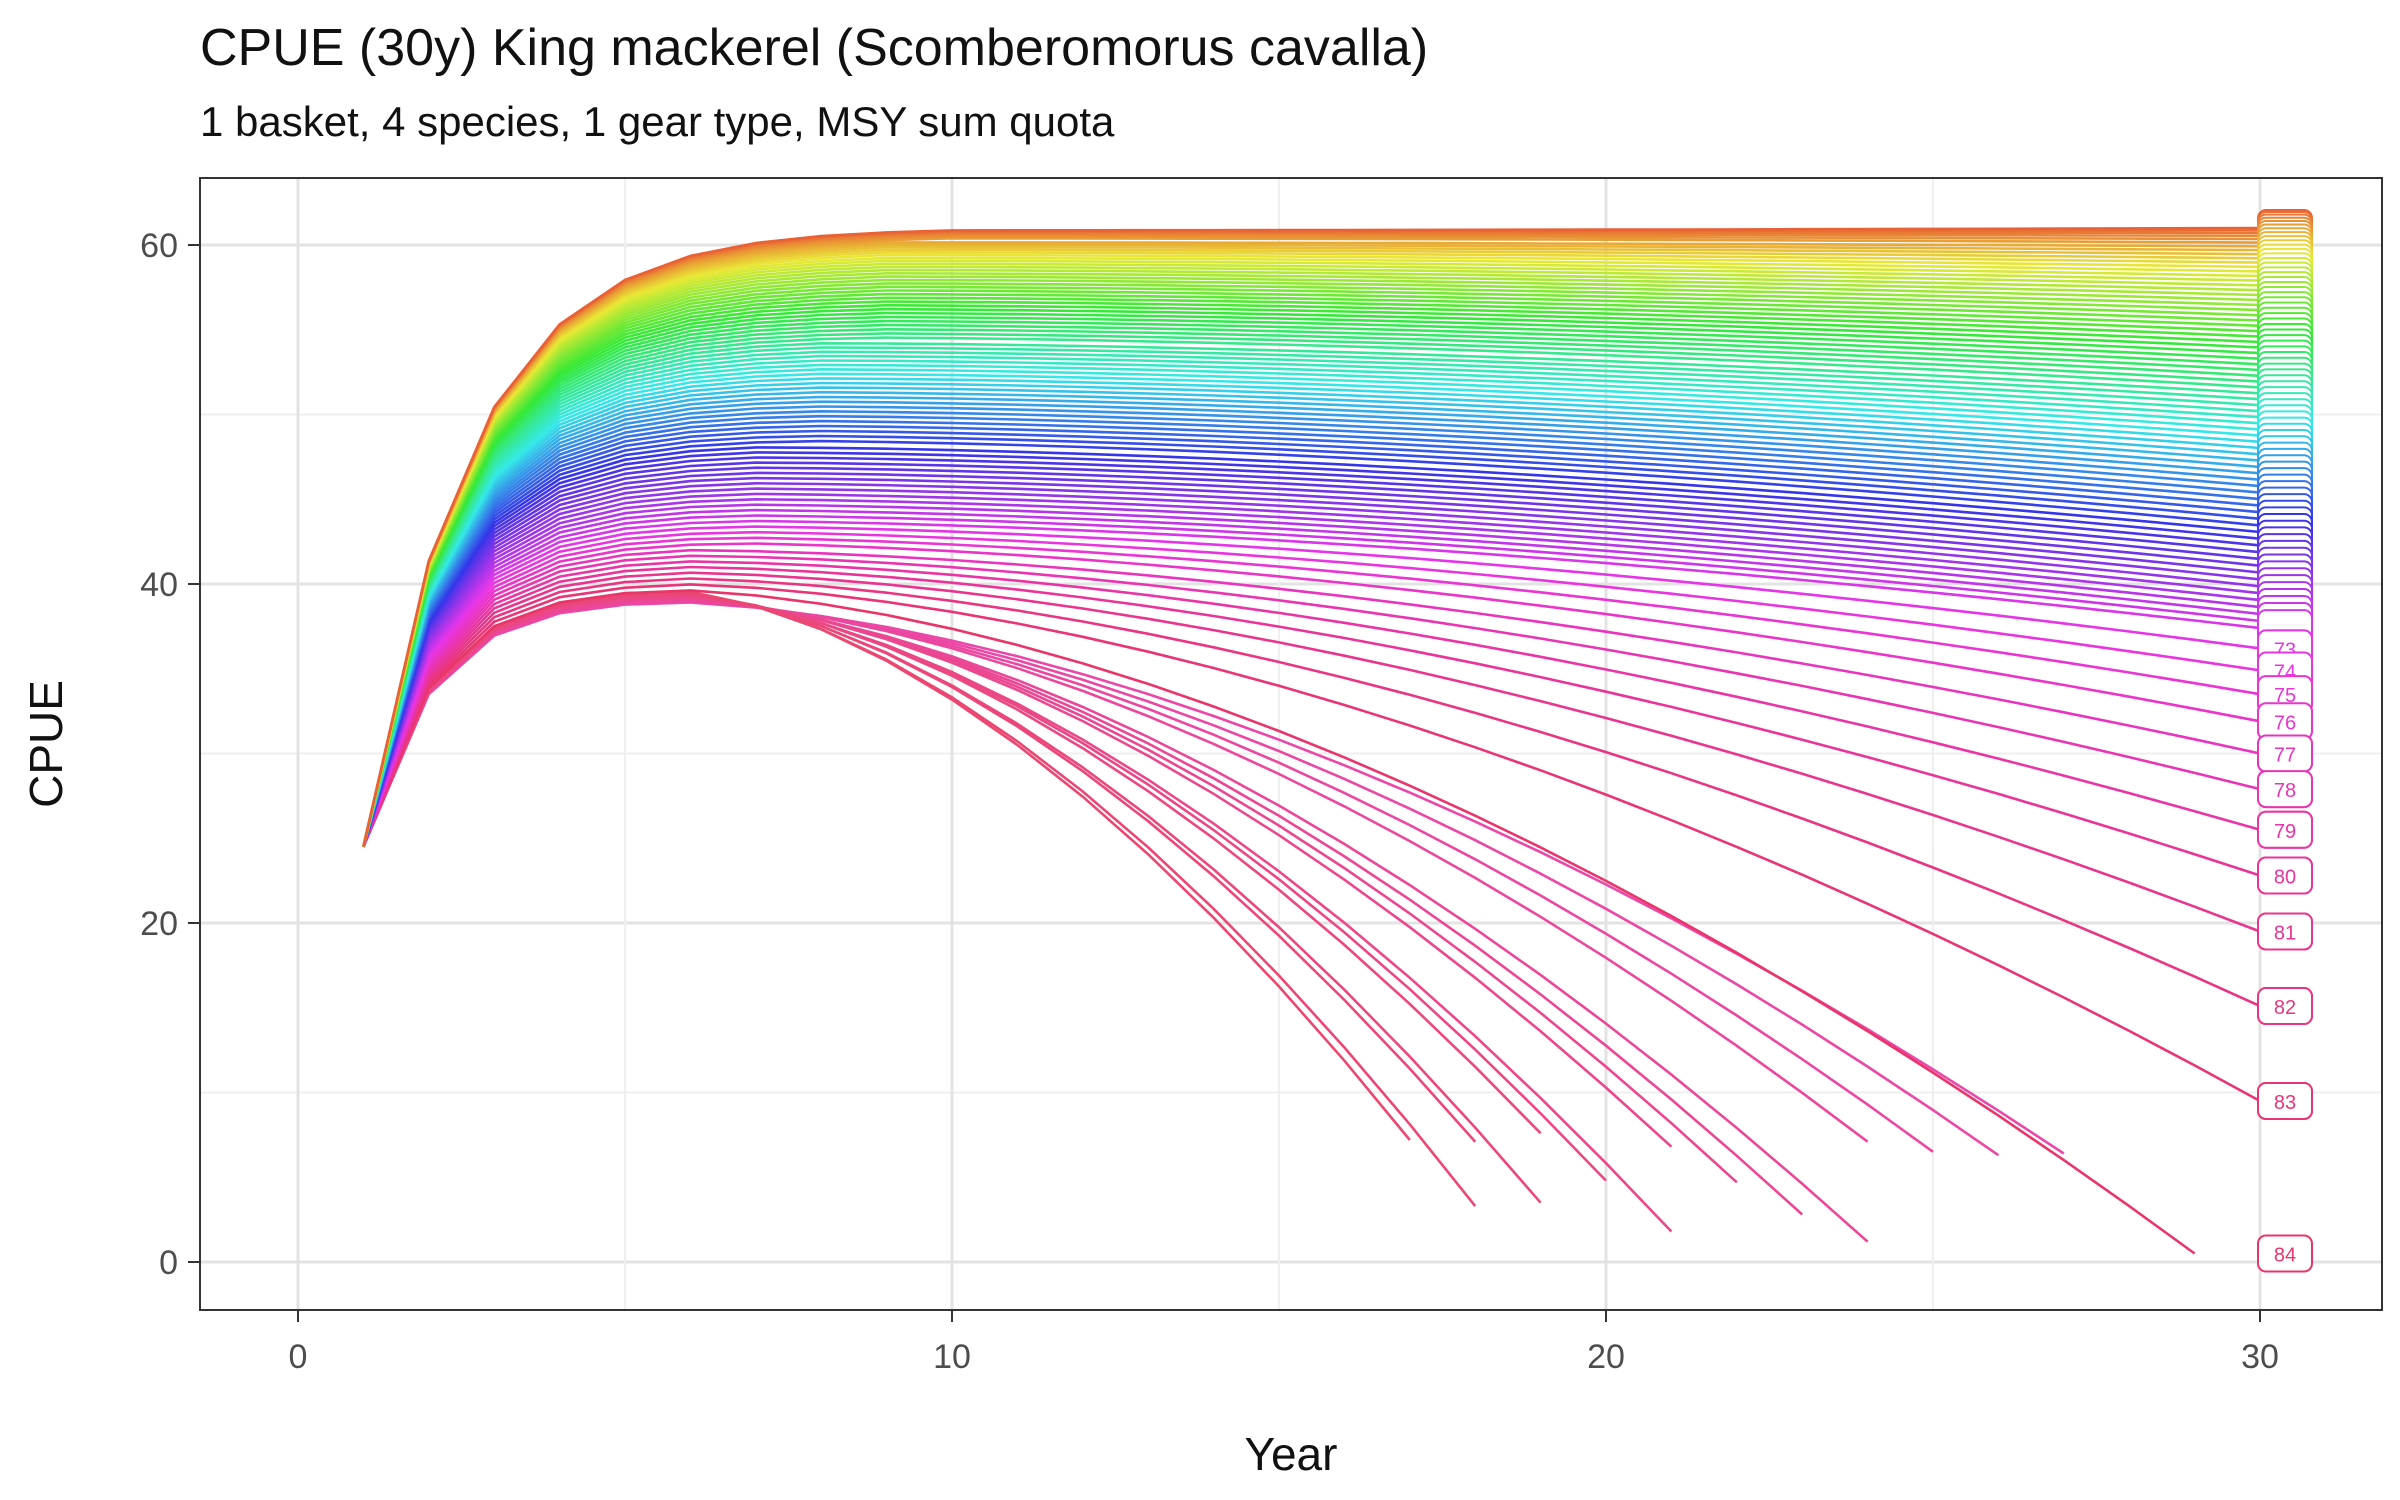  I want to click on endpoint-label: 80, so click(2285, 878).